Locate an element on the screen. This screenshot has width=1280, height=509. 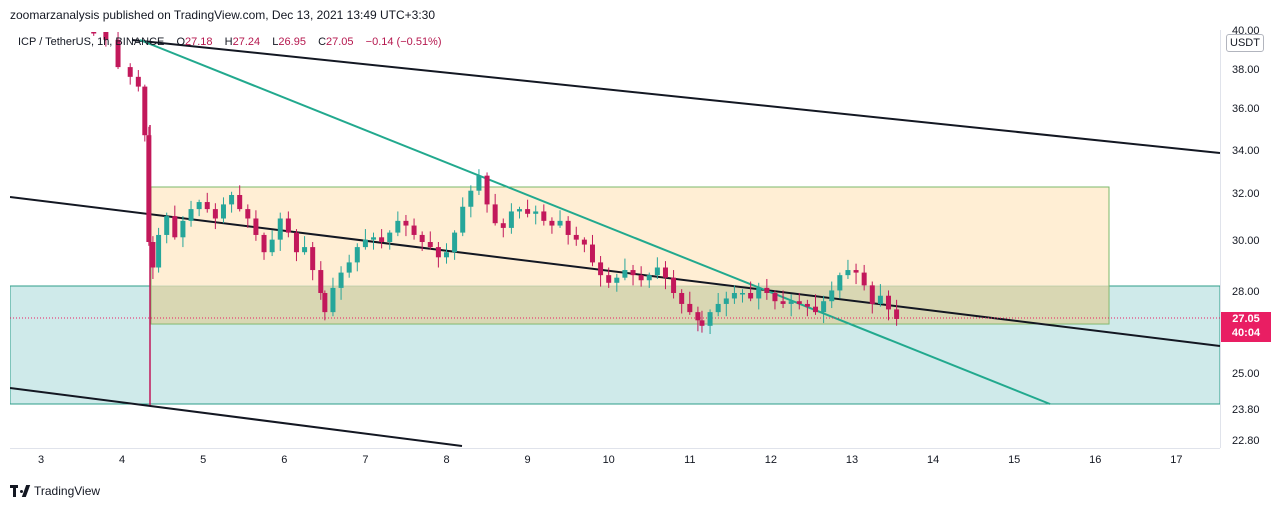
price-tick-label: 28.00 is located at coordinates (1246, 292).